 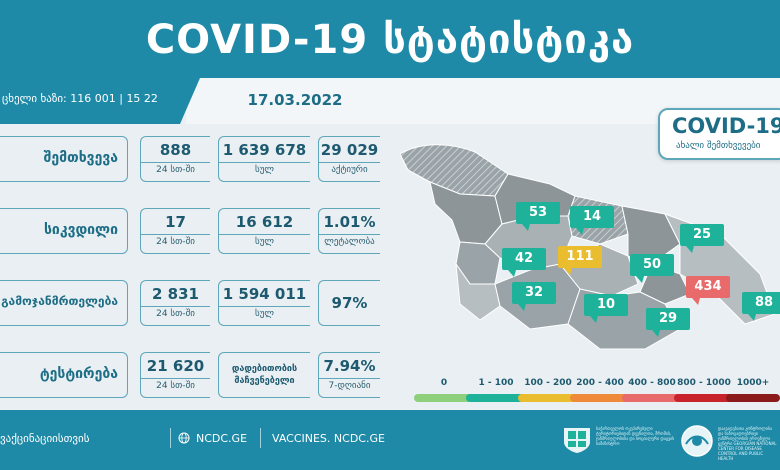 What do you see at coordinates (702, 238) in the screenshot?
I see `region-count-bubble: 25` at bounding box center [702, 238].